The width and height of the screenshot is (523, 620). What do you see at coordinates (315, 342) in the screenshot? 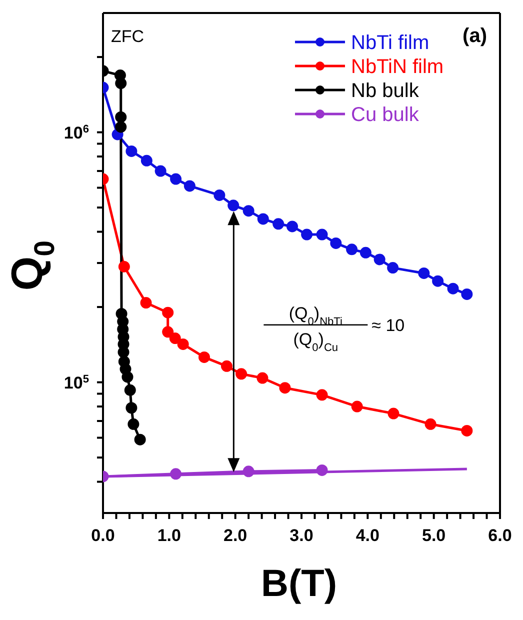
I see `annotation: (Q$_{0}$)$_{Cu}$` at bounding box center [315, 342].